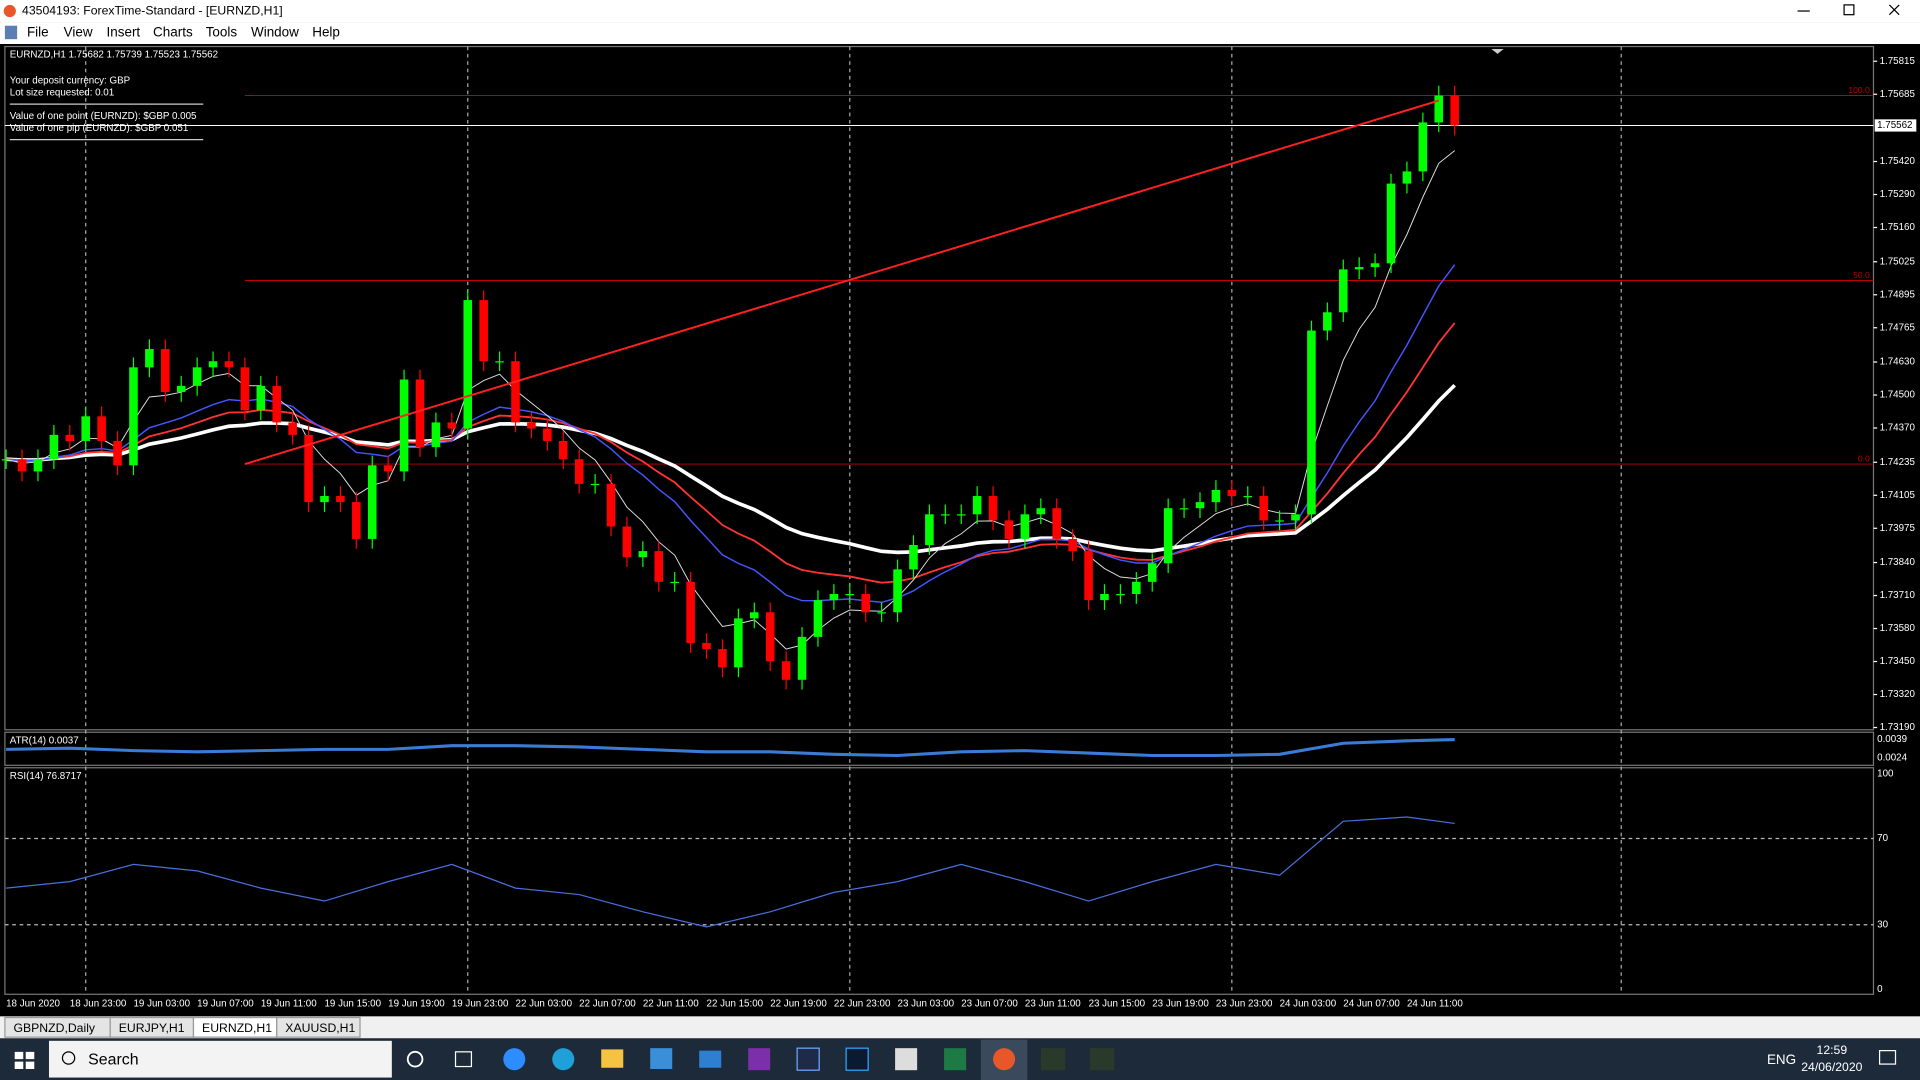 This screenshot has width=1920, height=1080. What do you see at coordinates (1849, 10) in the screenshot?
I see `restore` at bounding box center [1849, 10].